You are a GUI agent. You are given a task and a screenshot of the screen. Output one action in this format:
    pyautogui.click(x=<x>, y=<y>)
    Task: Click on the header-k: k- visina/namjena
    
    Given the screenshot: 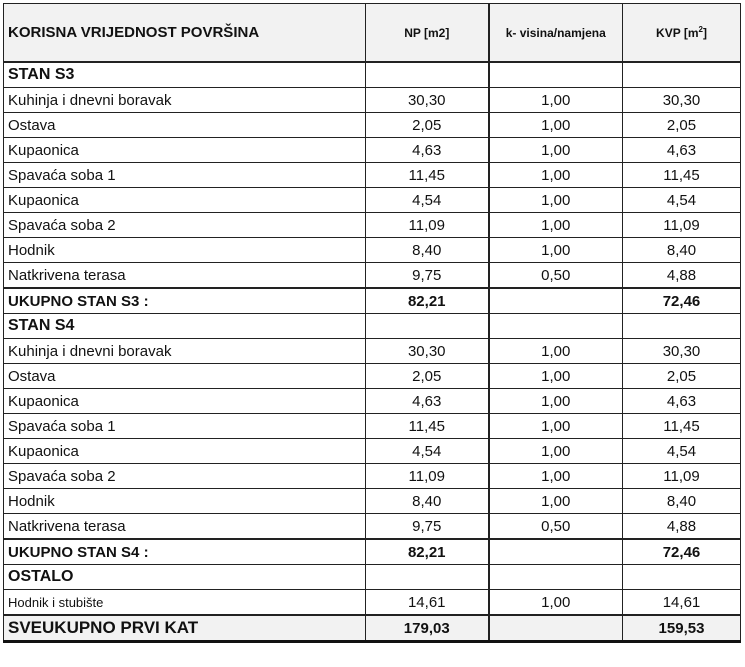 What is the action you would take?
    pyautogui.click(x=555, y=33)
    